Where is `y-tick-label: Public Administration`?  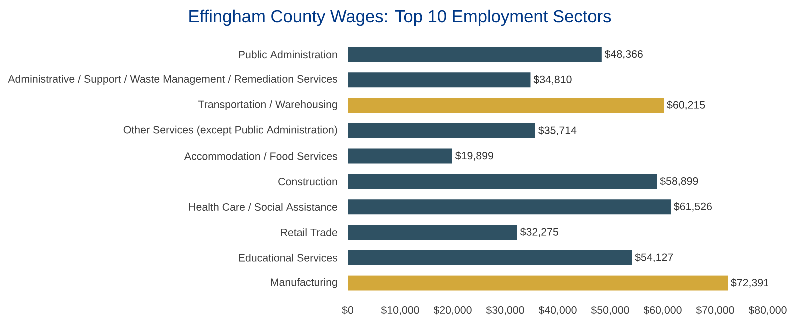 y-tick-label: Public Administration is located at coordinates (288, 54).